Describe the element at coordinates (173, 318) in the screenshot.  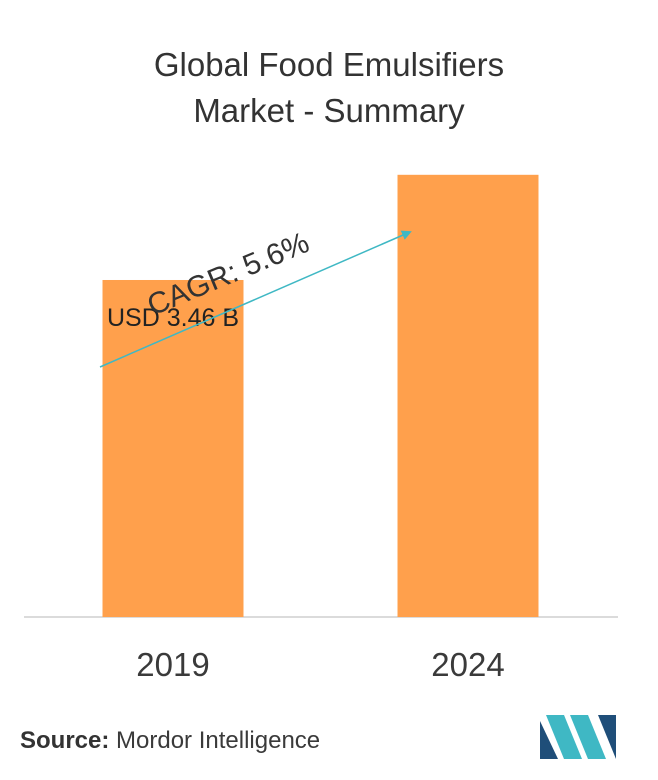
I see `data-label-2019: USD 3.46 B` at that location.